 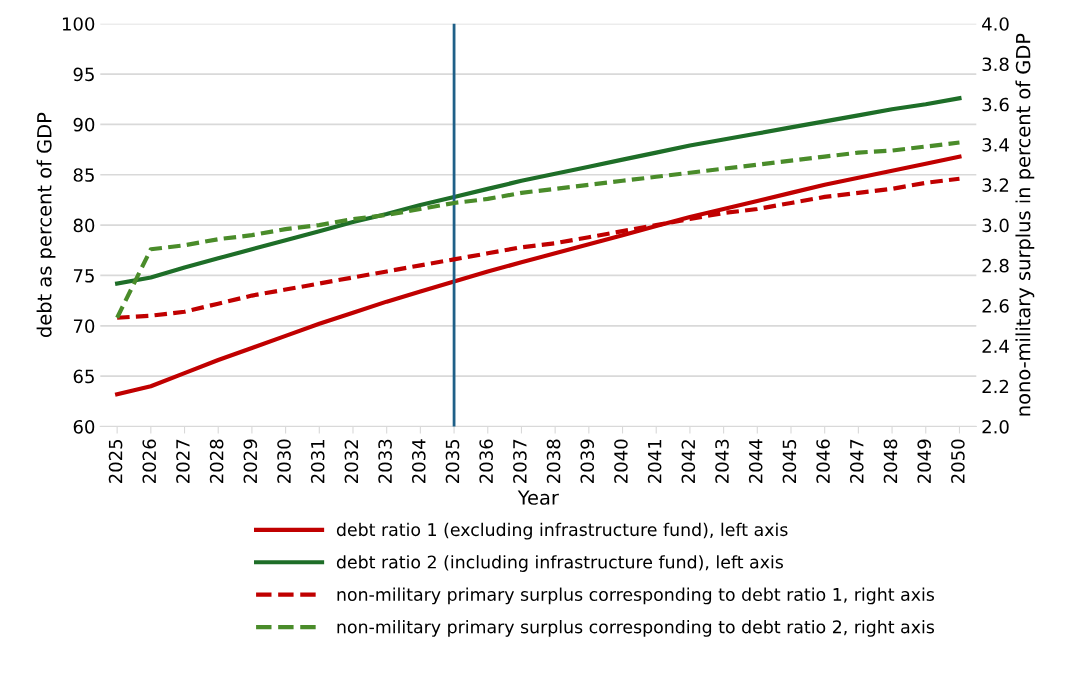 What do you see at coordinates (995, 104) in the screenshot?
I see `y2-tick-label: 3.6` at bounding box center [995, 104].